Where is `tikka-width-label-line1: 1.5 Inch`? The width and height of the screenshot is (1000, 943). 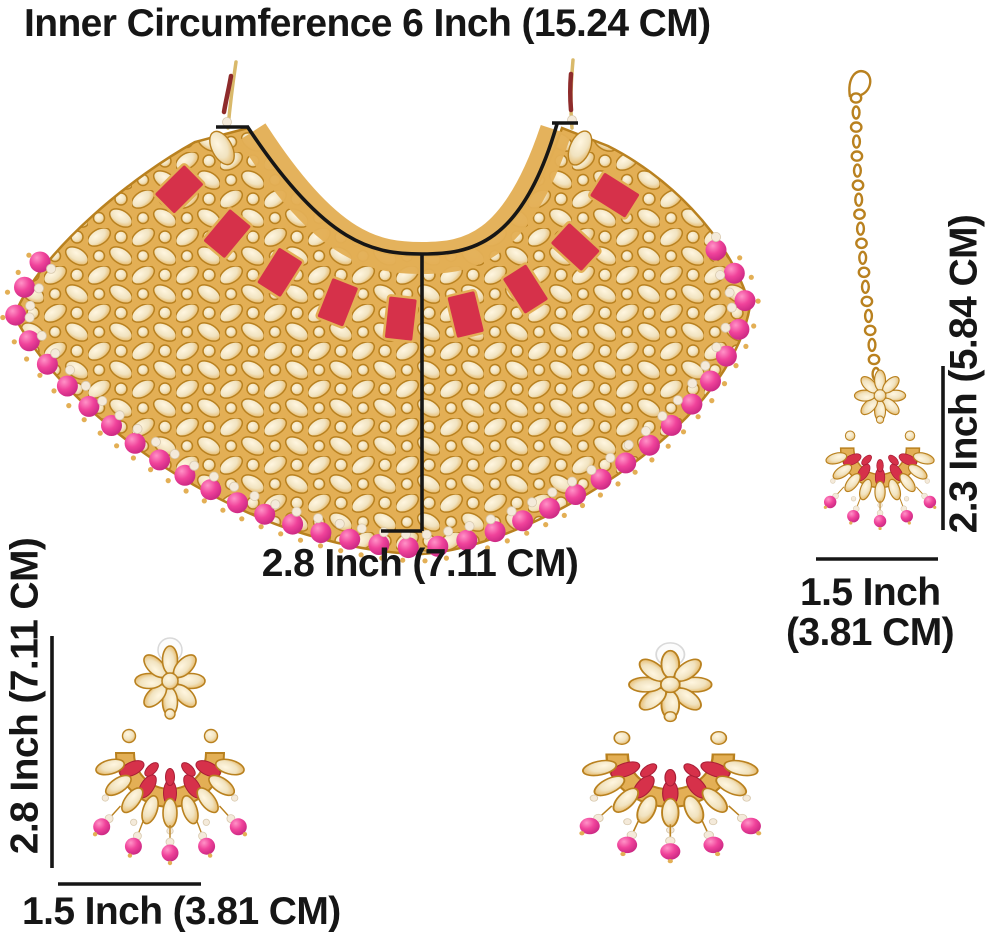
tikka-width-label-line1: 1.5 Inch is located at coordinates (870, 592).